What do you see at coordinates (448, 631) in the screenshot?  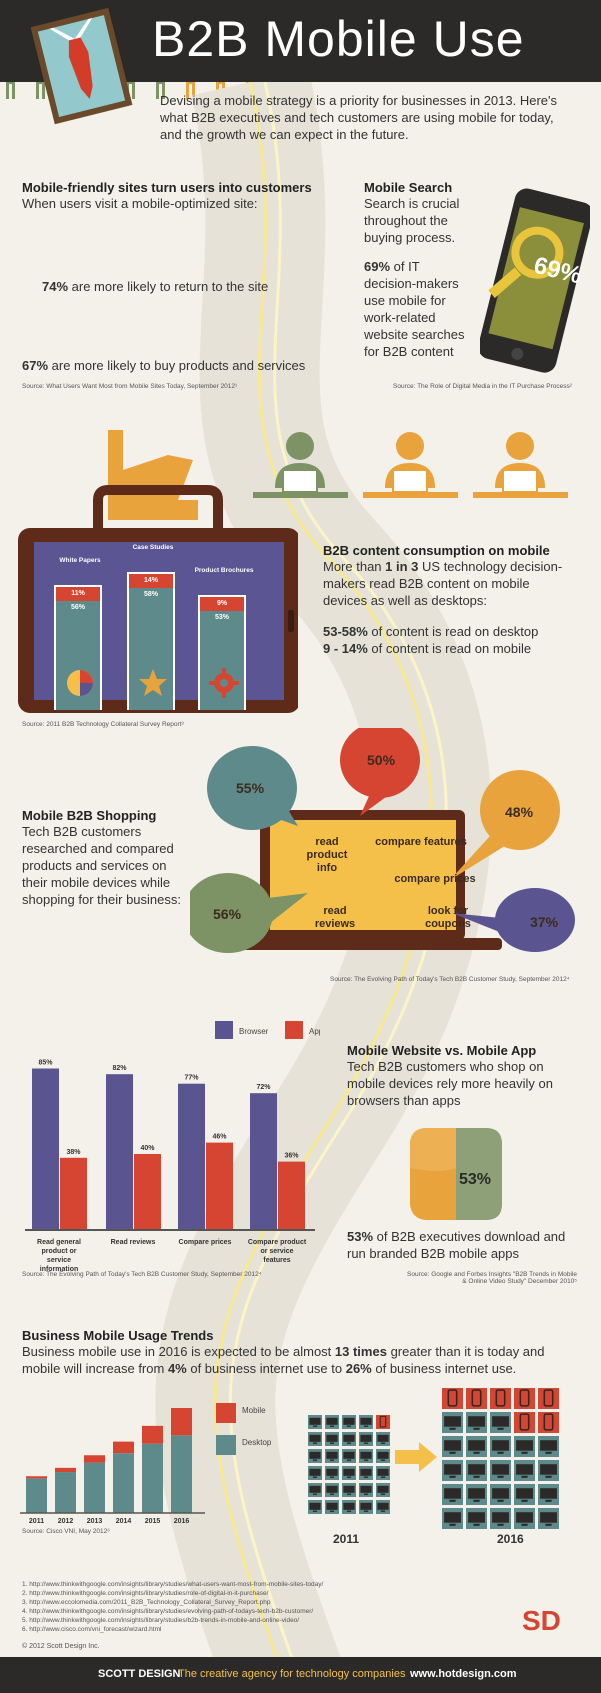 I see `content-stat1: 53-58% of content is read on desktop` at bounding box center [448, 631].